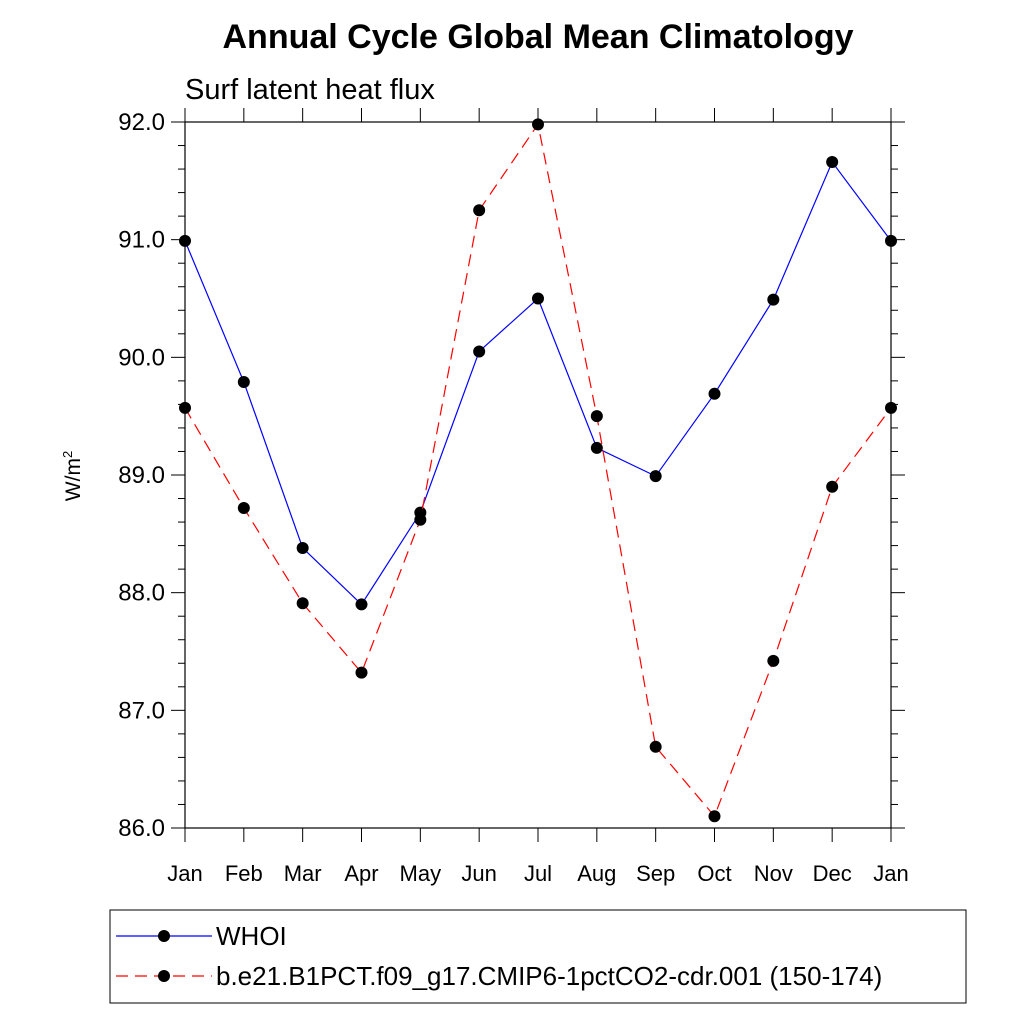  Describe the element at coordinates (773, 873) in the screenshot. I see `x-tick-label-nov: Nov` at that location.